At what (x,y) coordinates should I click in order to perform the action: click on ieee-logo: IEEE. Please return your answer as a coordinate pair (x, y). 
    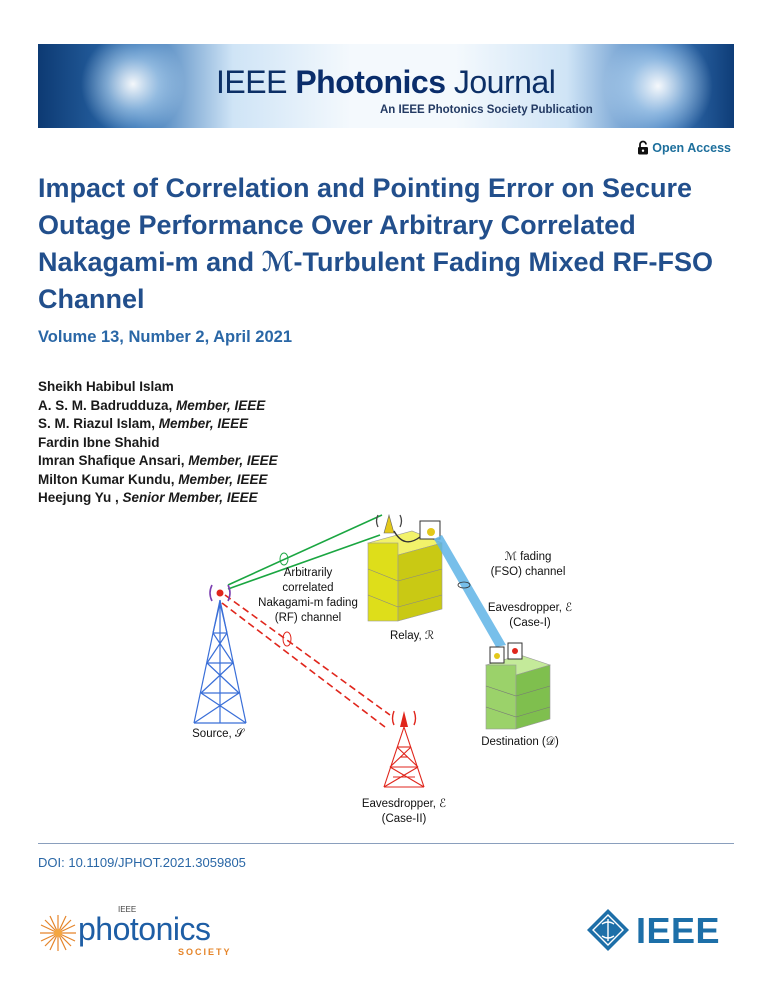
    Looking at the image, I should click on (661, 931).